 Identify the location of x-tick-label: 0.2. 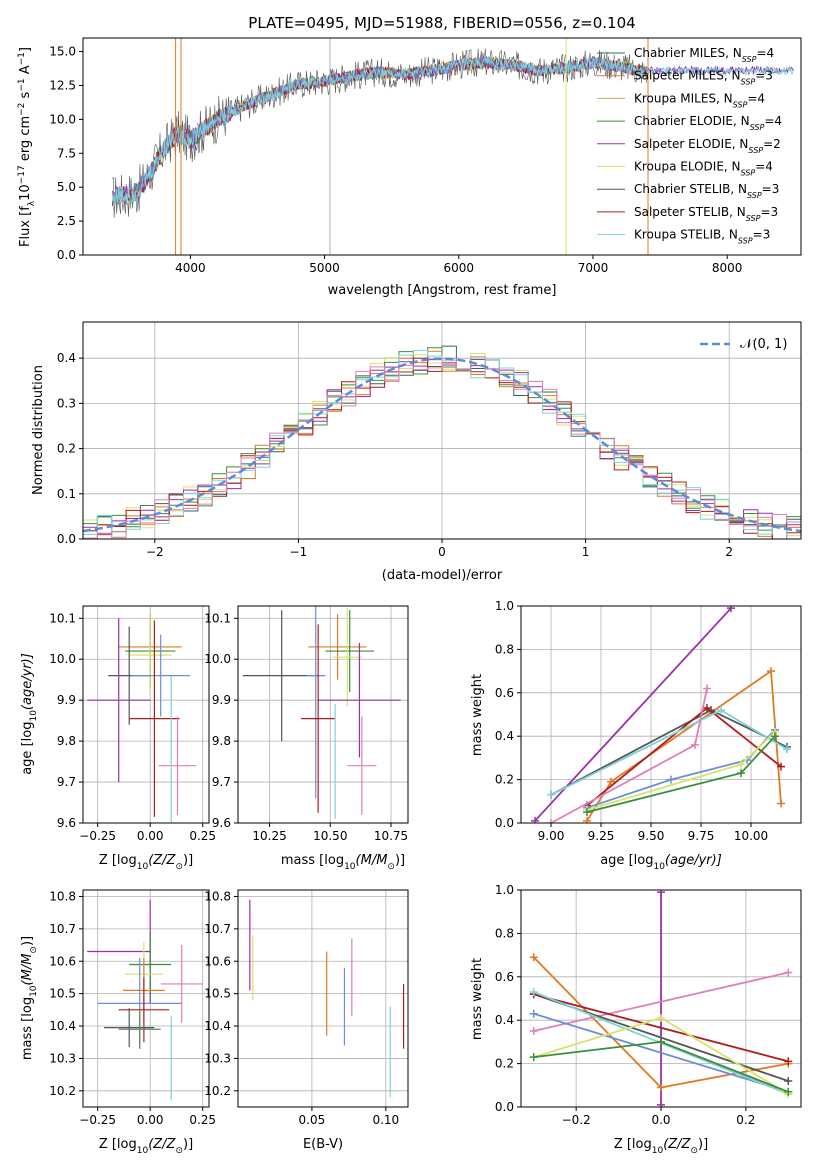
(745, 1120).